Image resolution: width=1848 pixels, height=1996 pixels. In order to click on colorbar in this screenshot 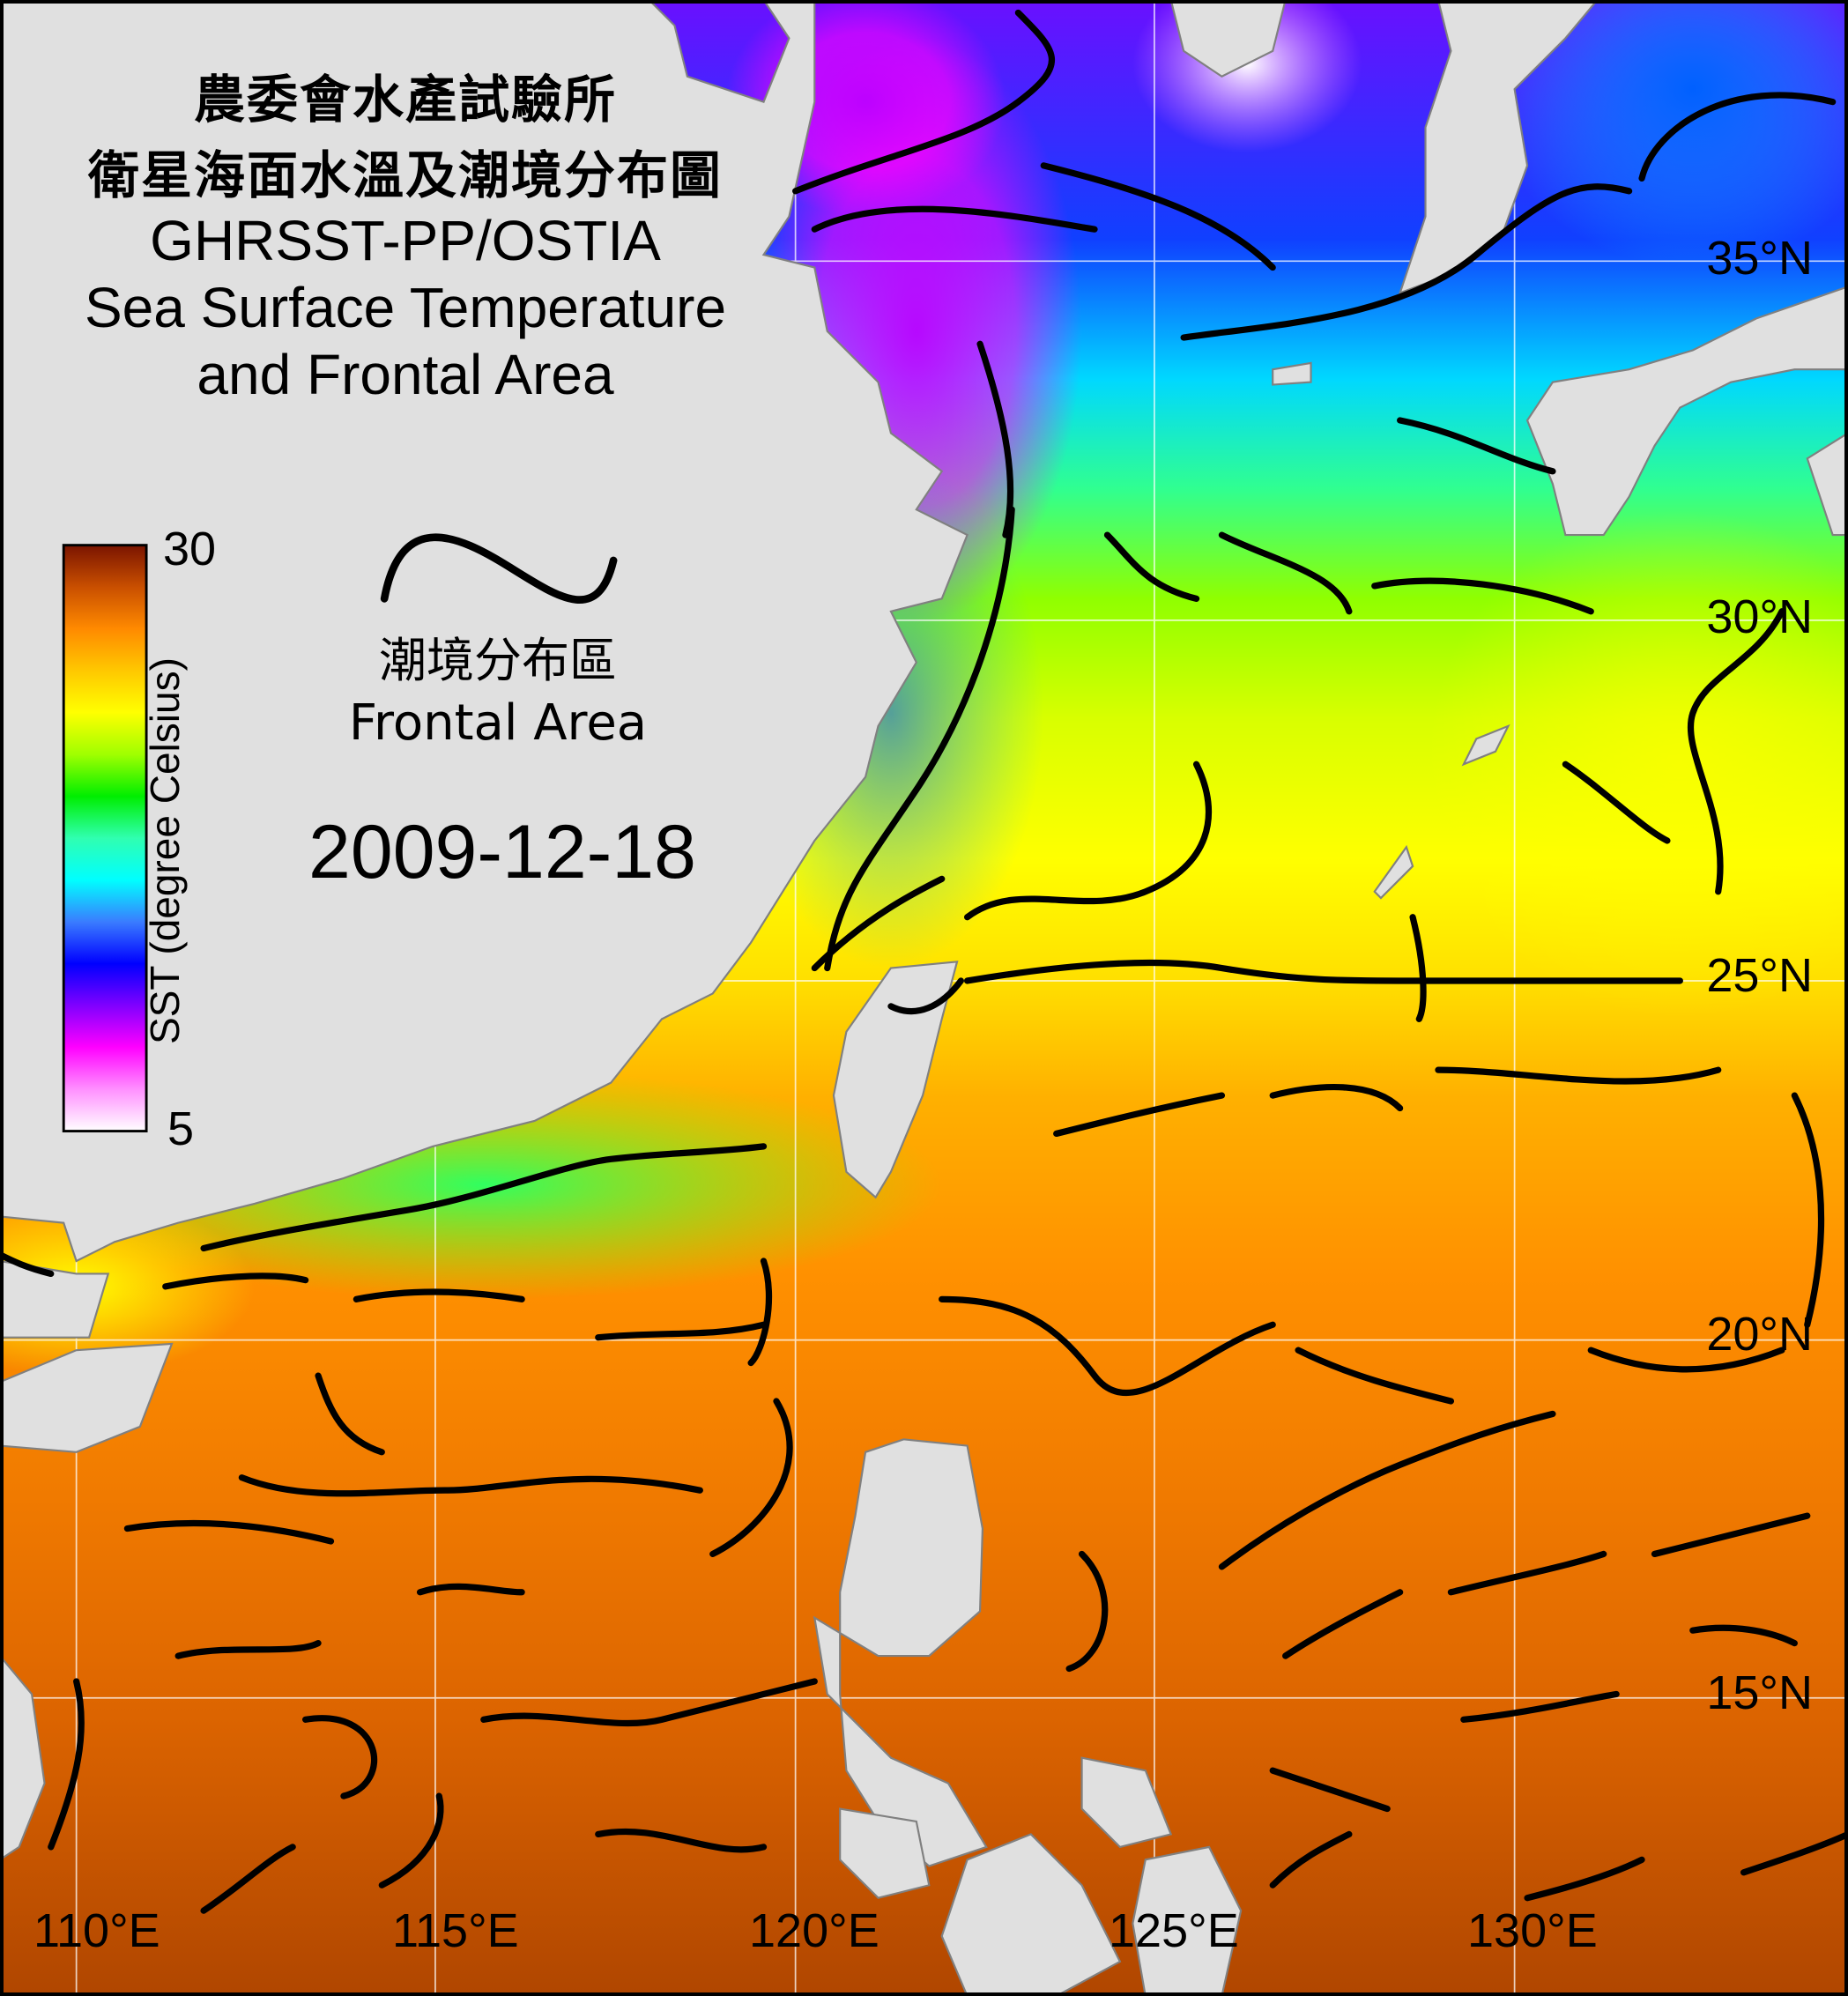, I will do `click(105, 838)`.